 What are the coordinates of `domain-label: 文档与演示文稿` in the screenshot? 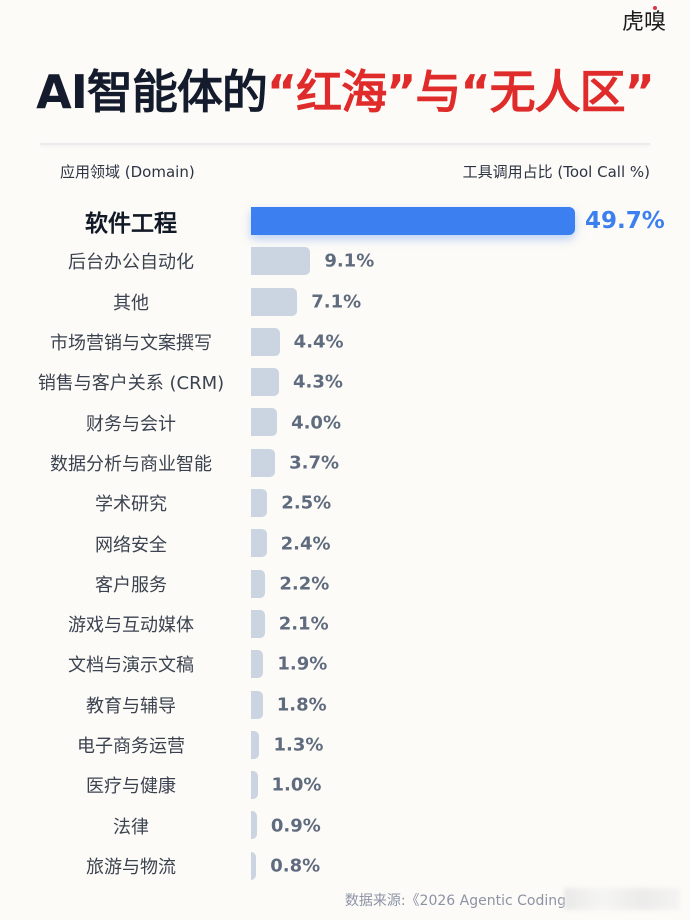 It's located at (131, 666).